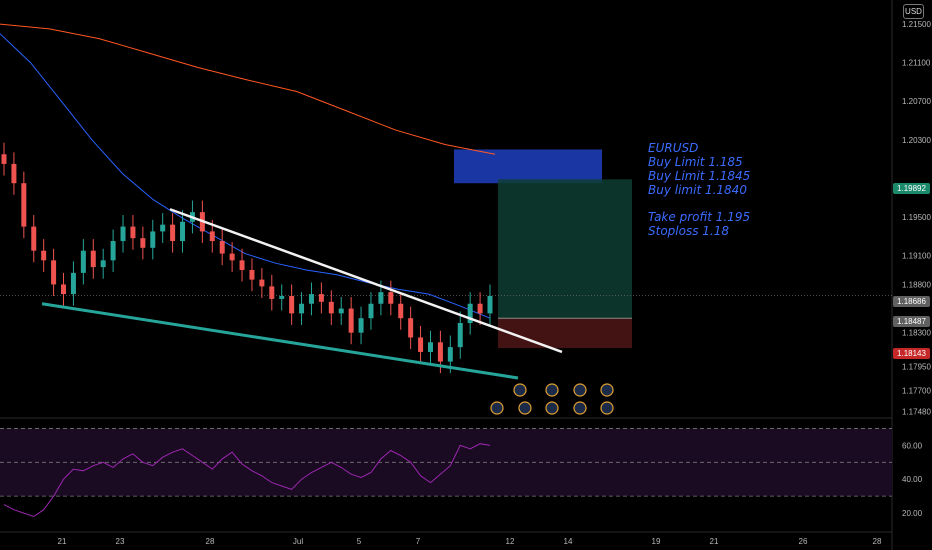 This screenshot has height=550, width=932. I want to click on price-axis-tick: 1.17700, so click(916, 391).